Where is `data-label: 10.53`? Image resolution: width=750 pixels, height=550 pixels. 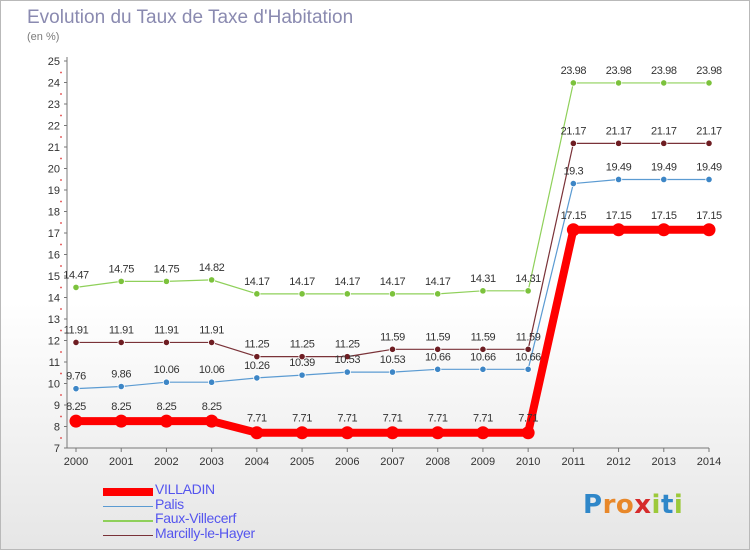 data-label: 10.53 is located at coordinates (393, 360).